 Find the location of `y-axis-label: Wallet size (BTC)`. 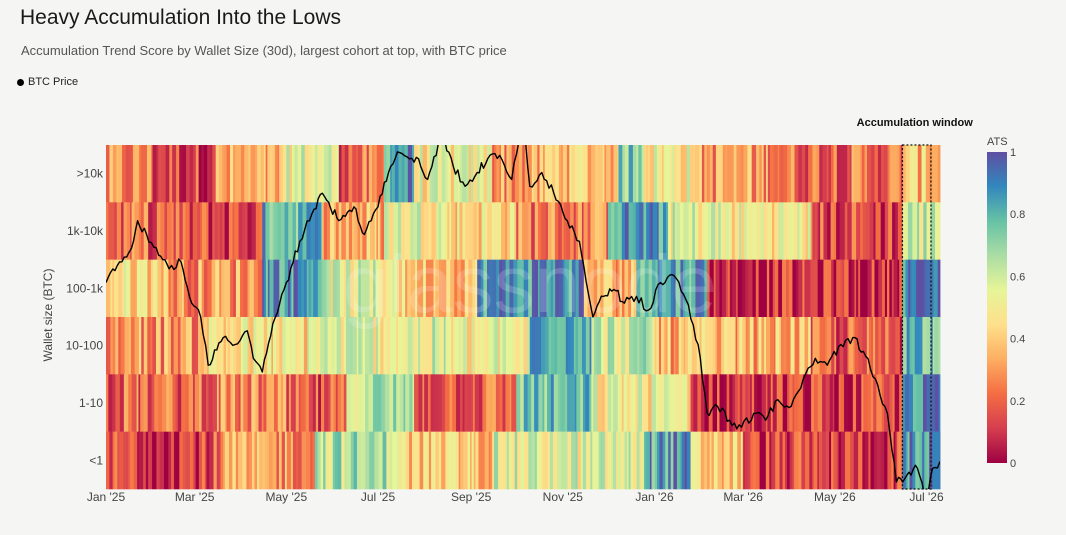

y-axis-label: Wallet size (BTC) is located at coordinates (48, 315).